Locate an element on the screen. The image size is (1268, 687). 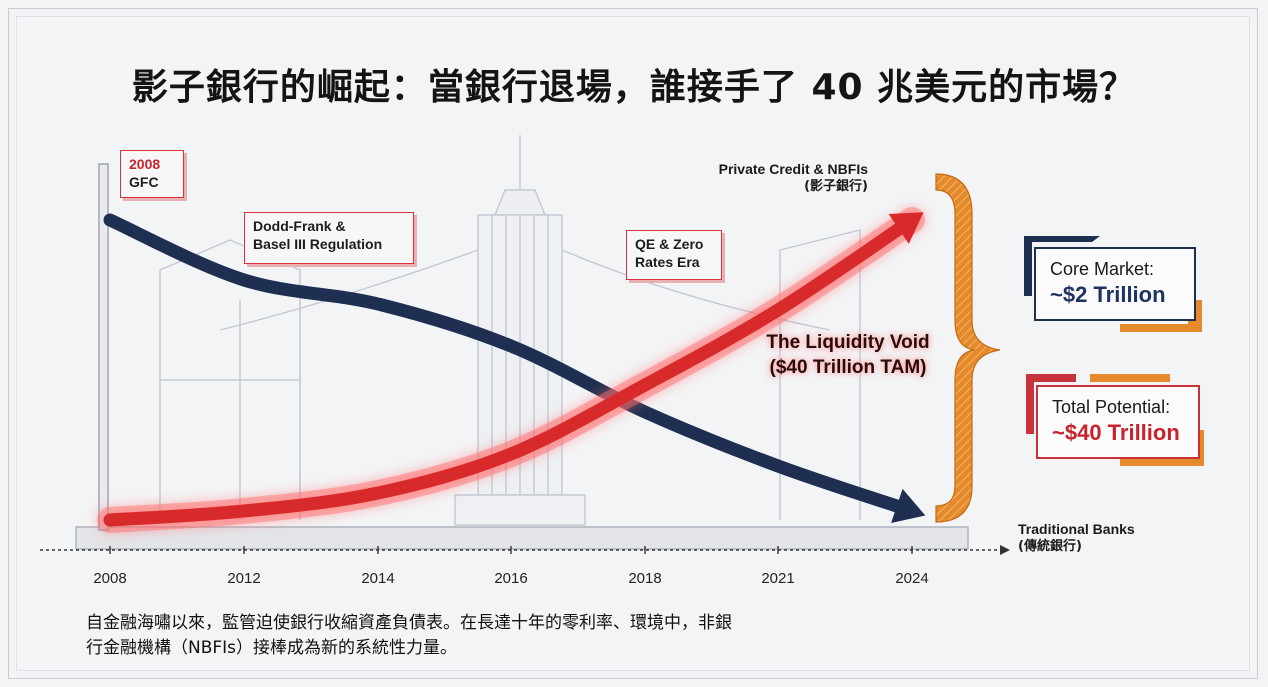
x-tick-label-2008: 2008 is located at coordinates (110, 578).